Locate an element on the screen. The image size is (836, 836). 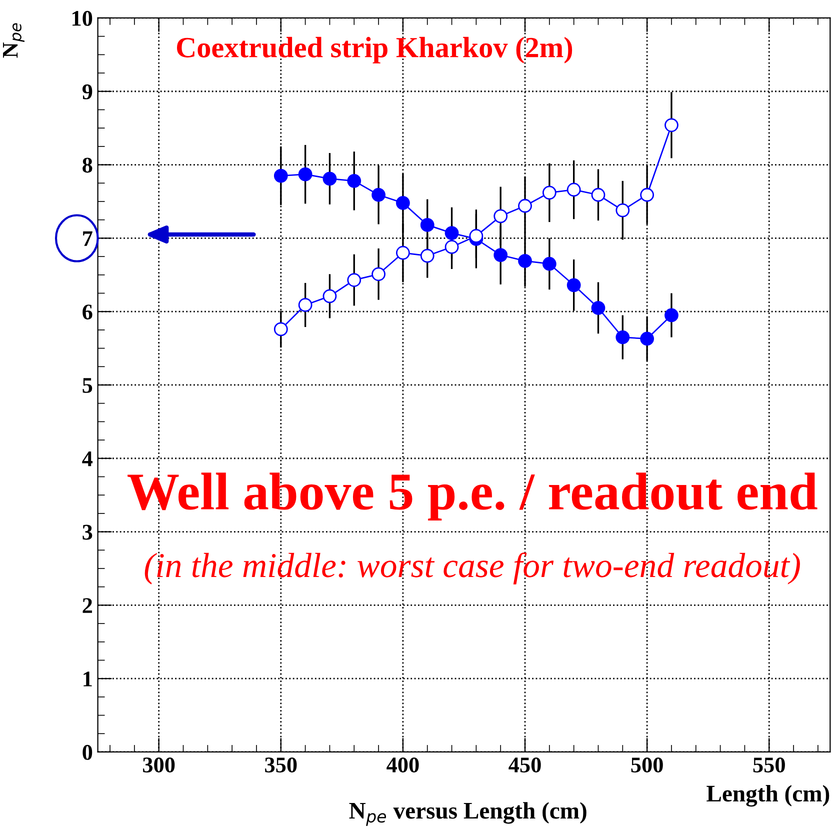
y-axis-title: N$_{pe}$ is located at coordinates (13, 40).